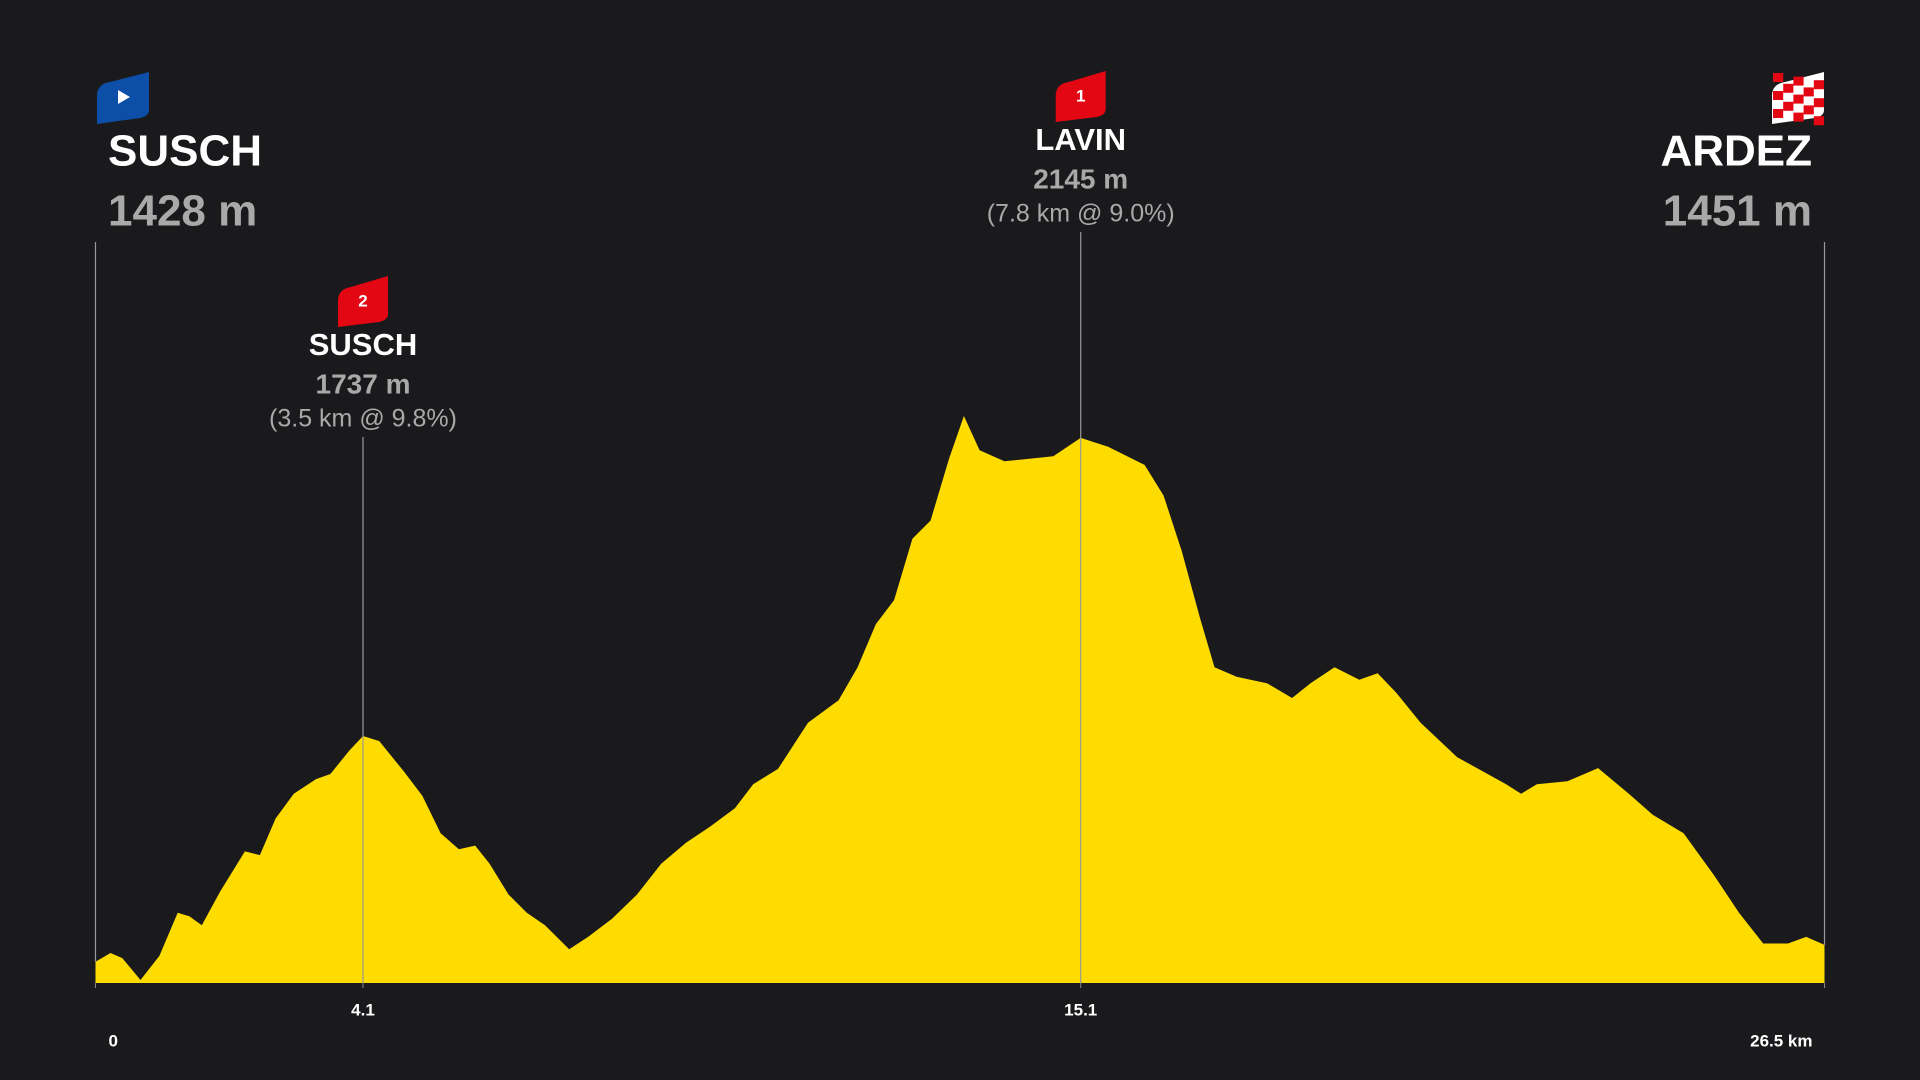  What do you see at coordinates (1781, 1040) in the screenshot?
I see `x-tick-label: 26.5 km` at bounding box center [1781, 1040].